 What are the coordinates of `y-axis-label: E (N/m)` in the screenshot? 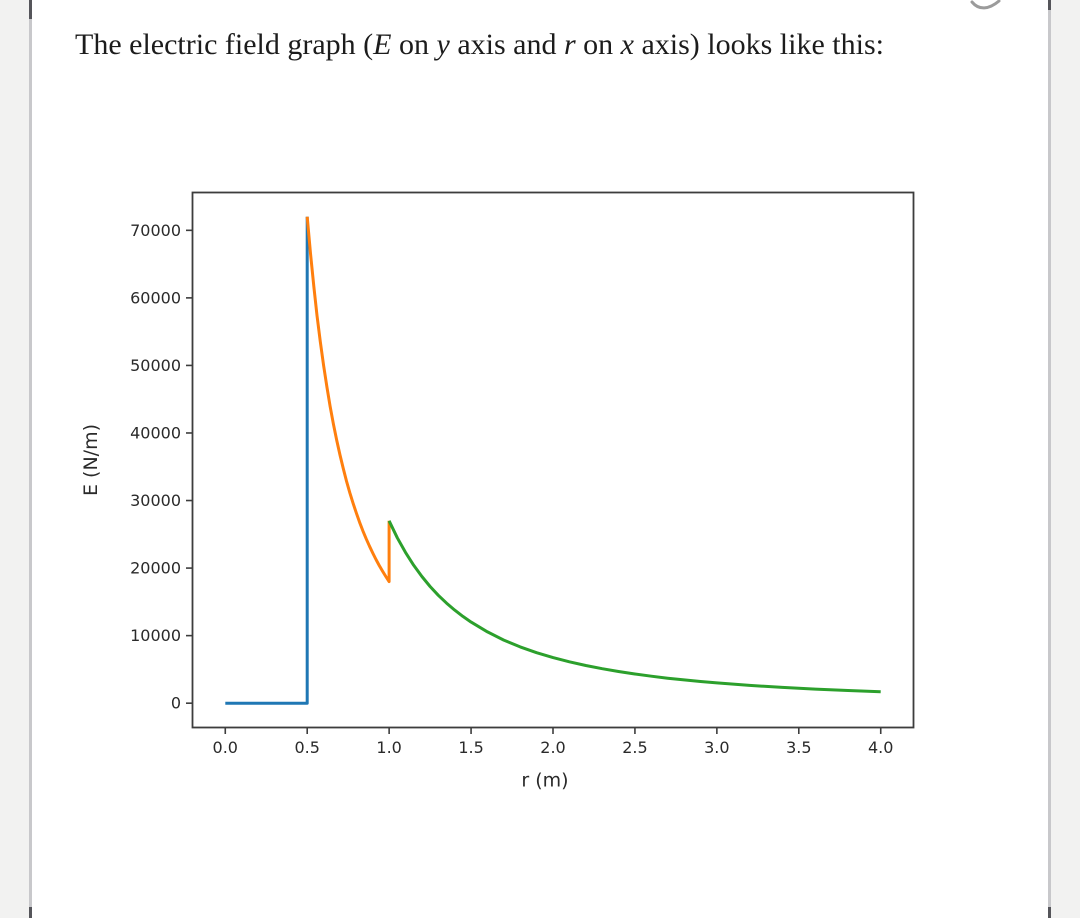 It's located at (91, 460).